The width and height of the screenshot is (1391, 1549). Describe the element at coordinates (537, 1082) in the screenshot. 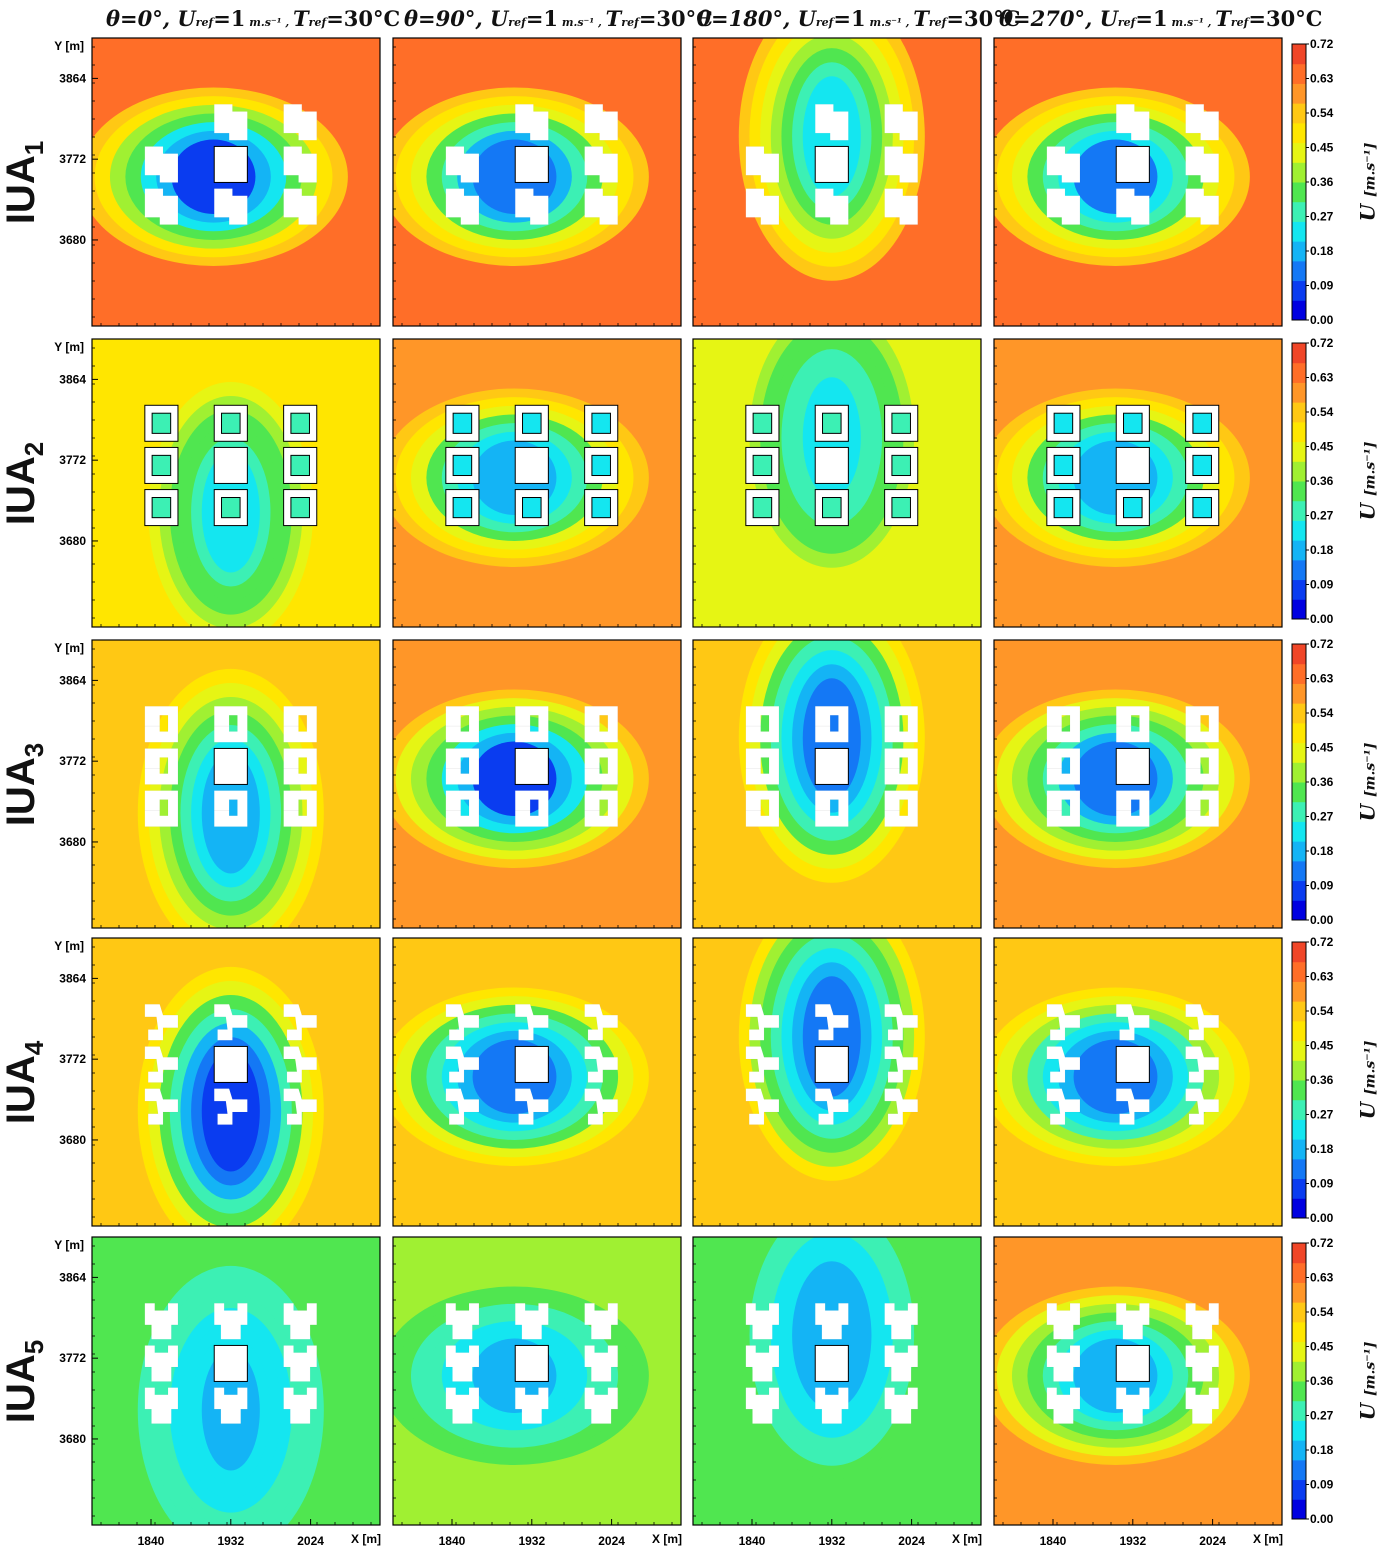

I see `panel-frame` at that location.